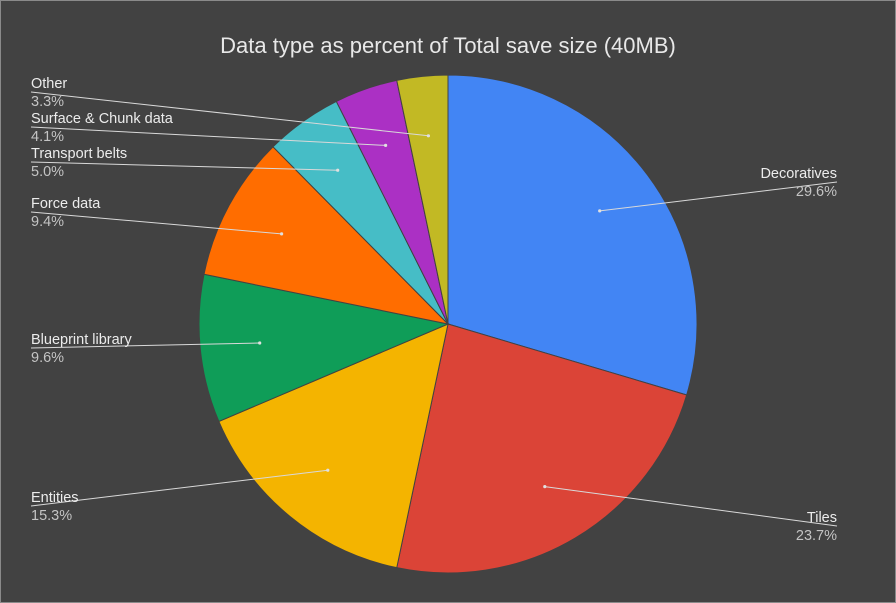  I want to click on slice-label-tiles: Tiles, so click(822, 518).